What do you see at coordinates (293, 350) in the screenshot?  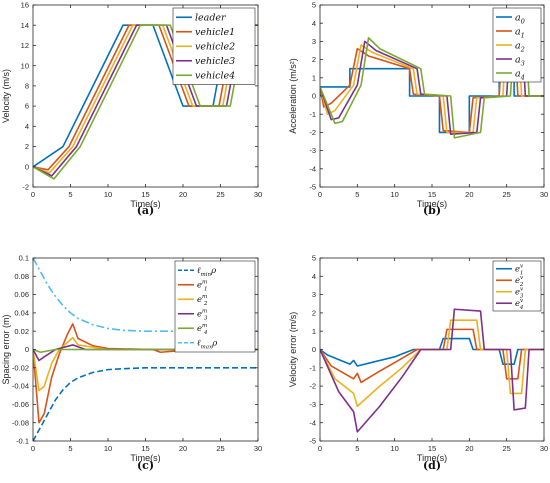 I see `y-axis-label: Velocity error (m/s)` at bounding box center [293, 350].